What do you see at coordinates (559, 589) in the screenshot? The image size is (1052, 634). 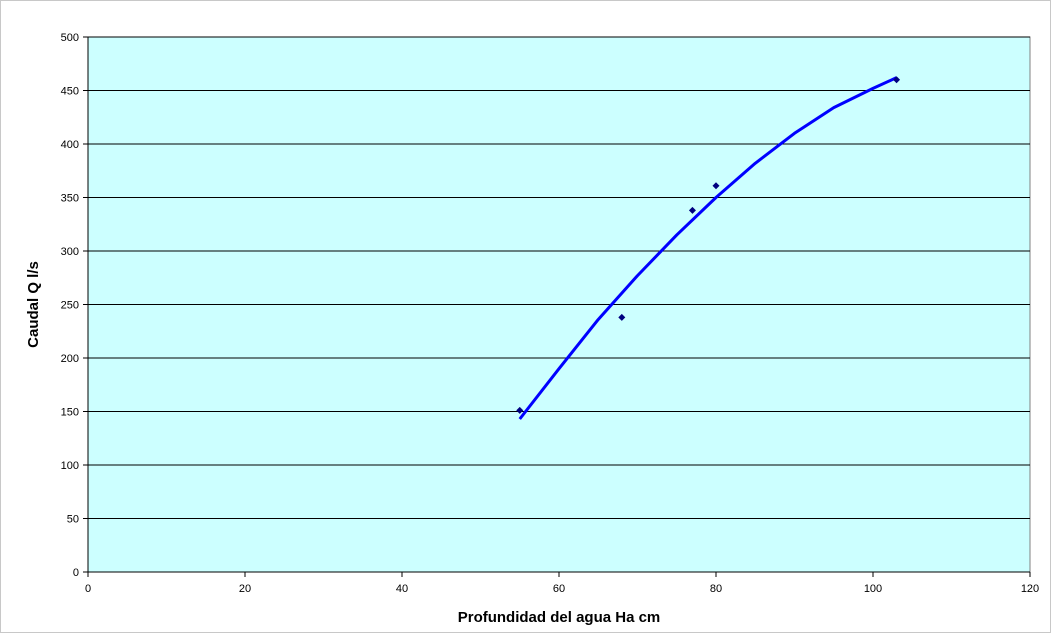 I see `x-tick-label: 60` at bounding box center [559, 589].